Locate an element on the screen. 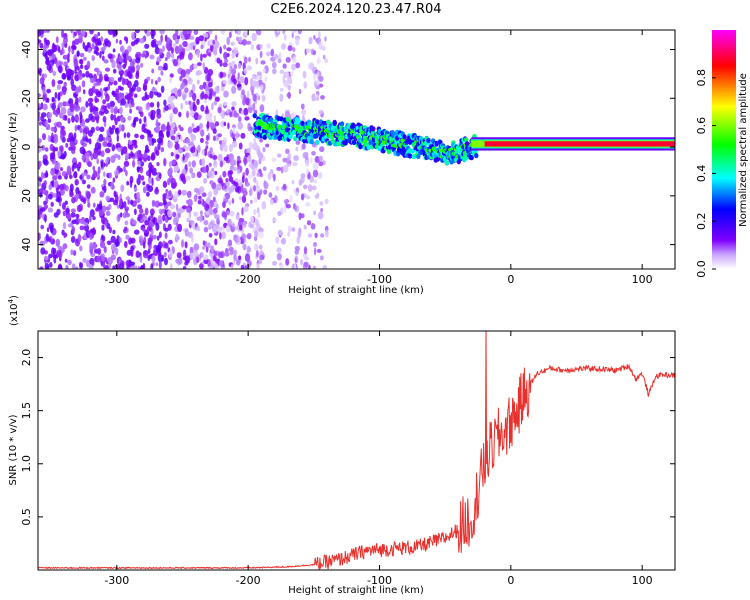 The image size is (750, 600). x-tick-label: -300 is located at coordinates (116, 580).